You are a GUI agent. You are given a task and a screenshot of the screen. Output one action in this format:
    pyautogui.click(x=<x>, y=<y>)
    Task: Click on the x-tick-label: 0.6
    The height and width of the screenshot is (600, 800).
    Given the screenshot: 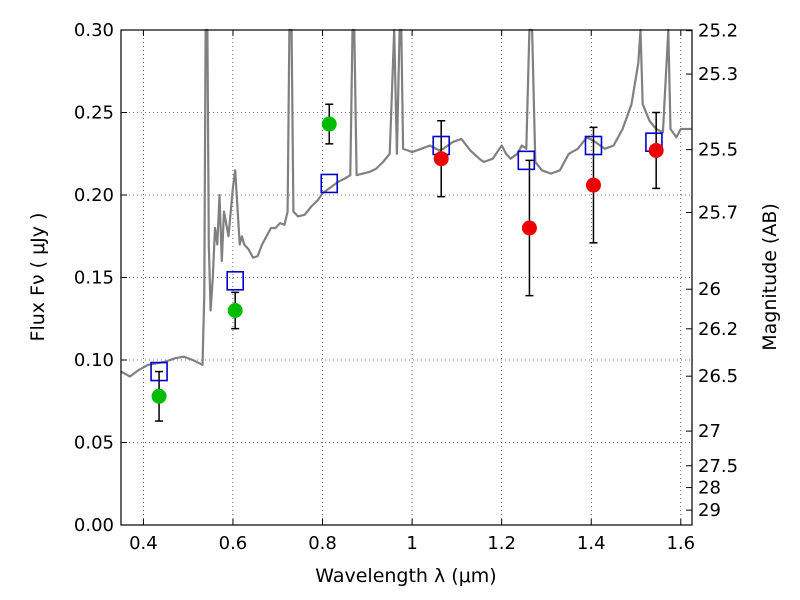 What is the action you would take?
    pyautogui.click(x=233, y=543)
    